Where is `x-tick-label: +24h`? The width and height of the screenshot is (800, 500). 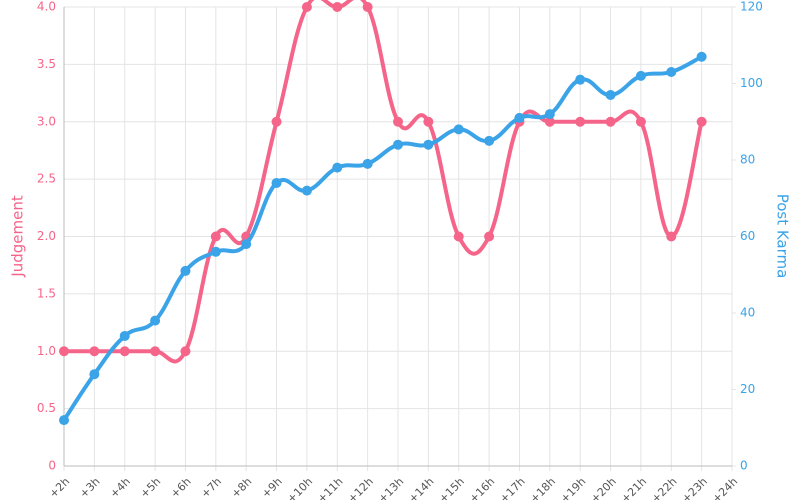 x-tick-label: +24h is located at coordinates (725, 487).